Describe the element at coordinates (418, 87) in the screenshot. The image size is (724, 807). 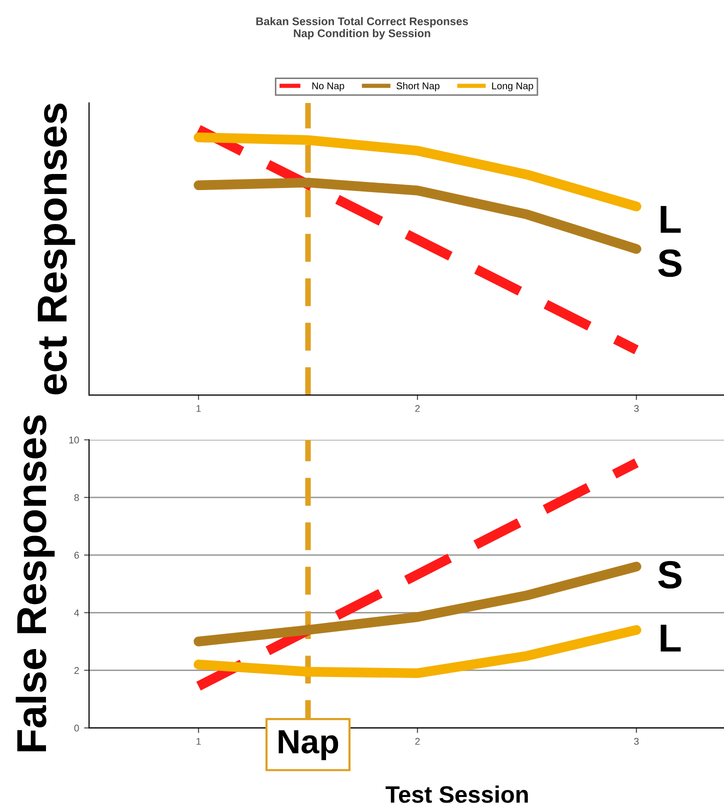
I see `legend-label: Short Nap` at that location.